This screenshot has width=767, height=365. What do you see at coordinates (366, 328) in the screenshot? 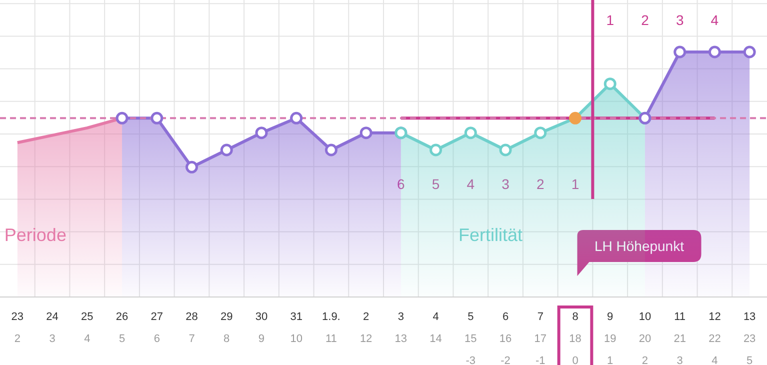
I see `x-tick-label: 2 12` at bounding box center [366, 328].